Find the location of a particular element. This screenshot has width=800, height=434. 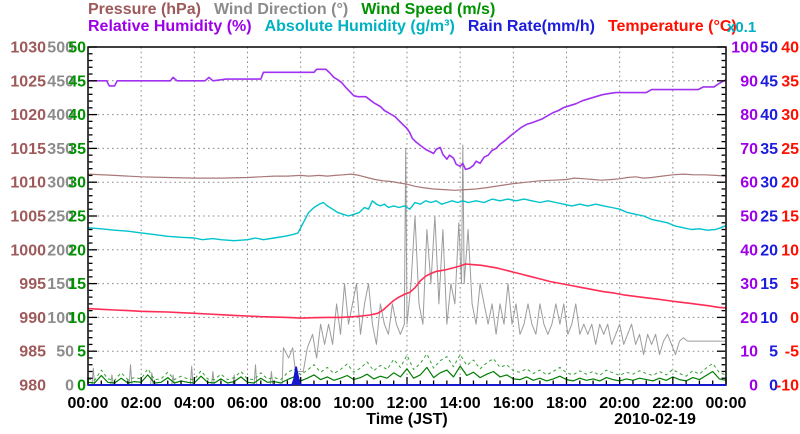

axis-label-wind-direction-deg: 350 is located at coordinates (60, 149).